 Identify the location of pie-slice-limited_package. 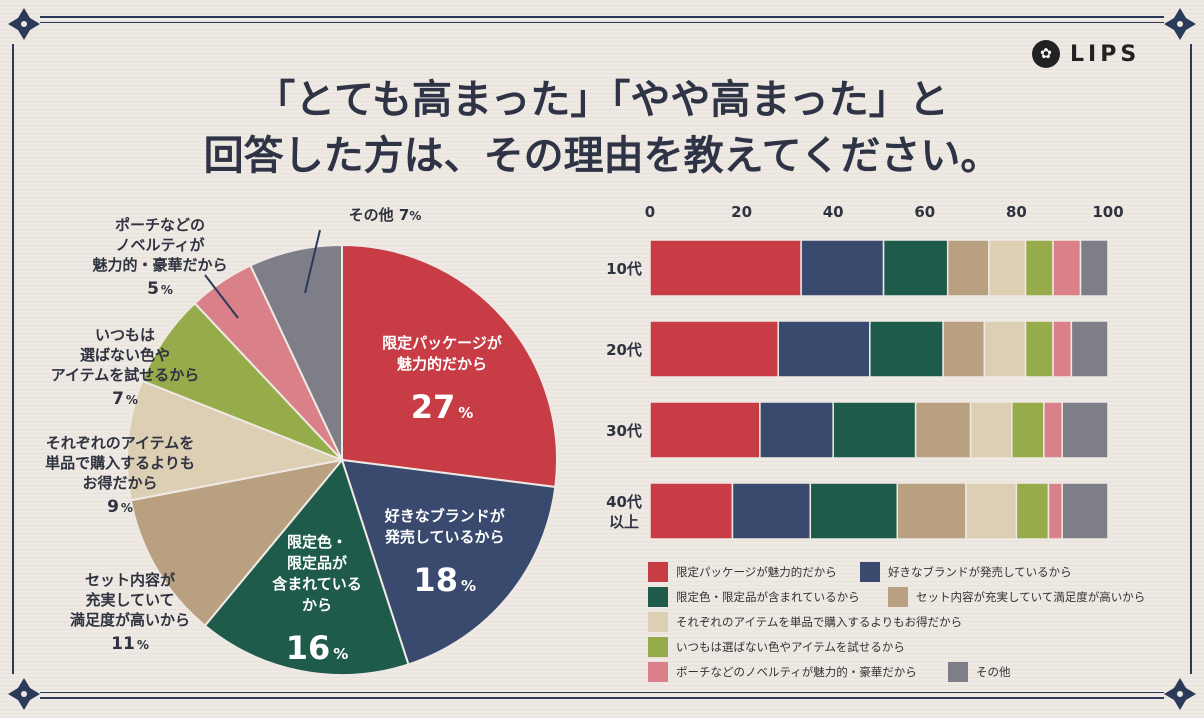
(449, 366).